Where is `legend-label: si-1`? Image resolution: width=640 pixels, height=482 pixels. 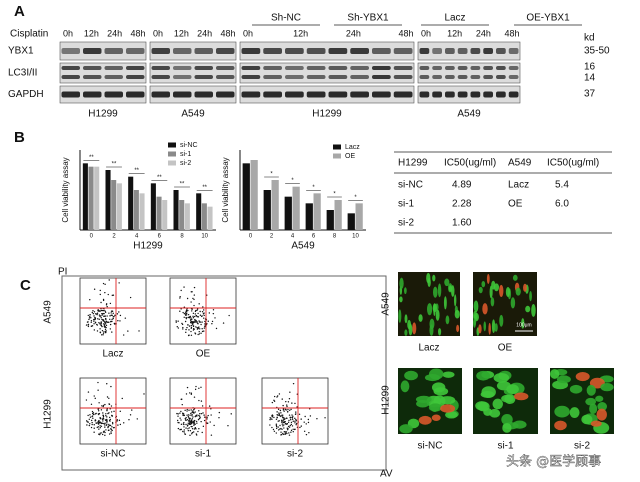
legend-label: si-1 is located at coordinates (185, 154).